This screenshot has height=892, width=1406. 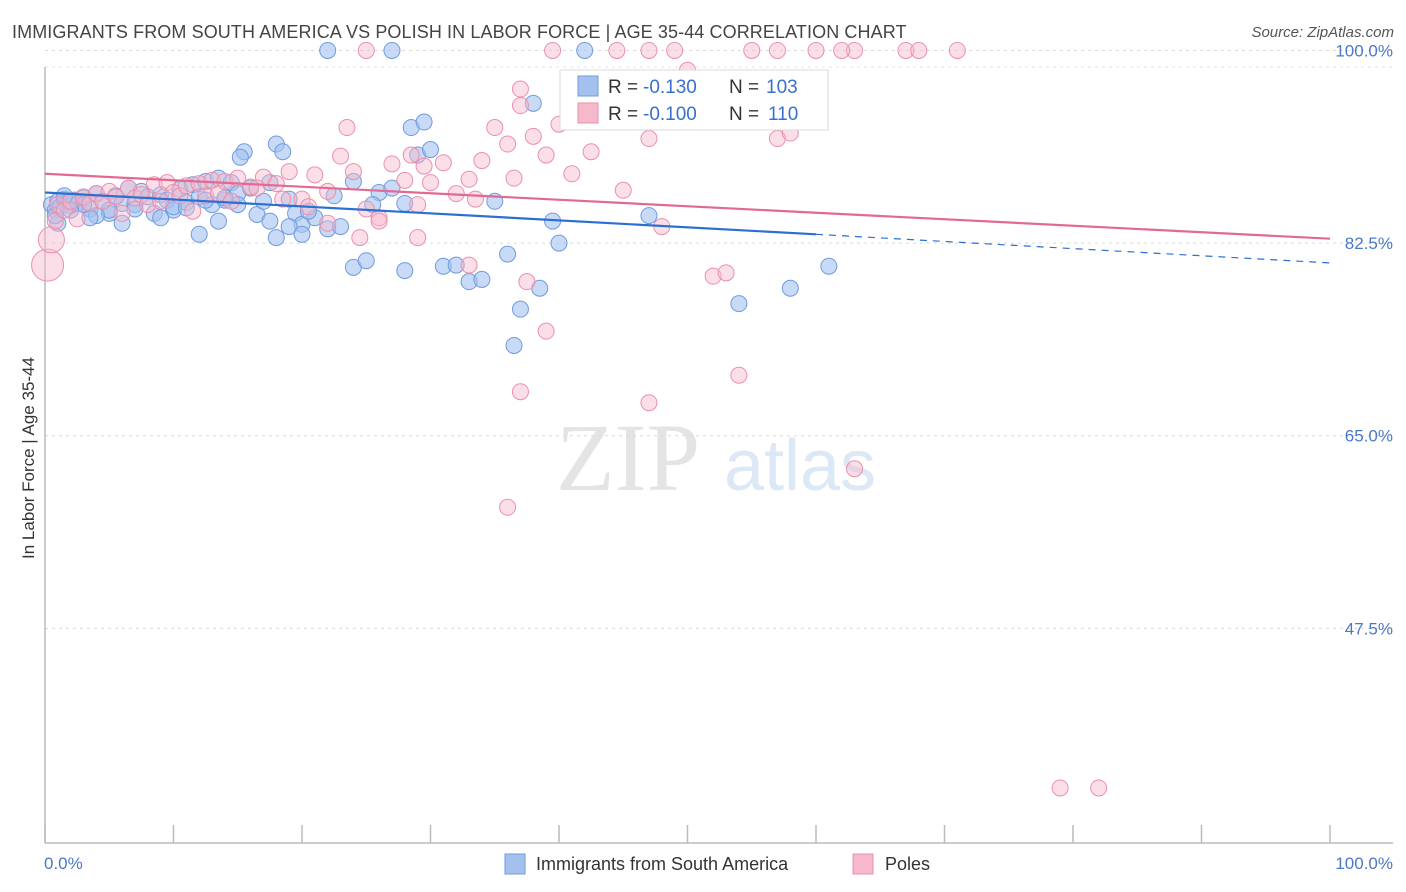 What do you see at coordinates (907, 864) in the screenshot?
I see `bottom-legend-label-pink: Poles` at bounding box center [907, 864].